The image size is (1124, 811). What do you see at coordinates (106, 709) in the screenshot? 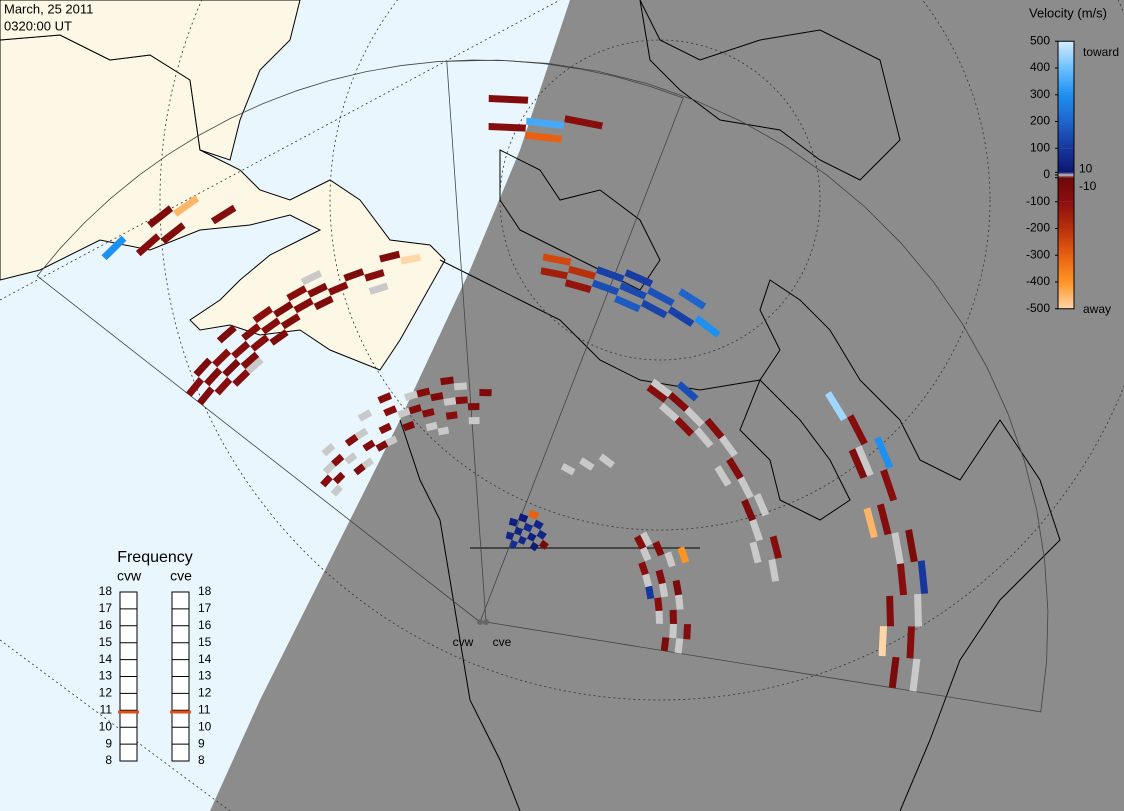
I see `frequency-tick-label: 11` at bounding box center [106, 709].